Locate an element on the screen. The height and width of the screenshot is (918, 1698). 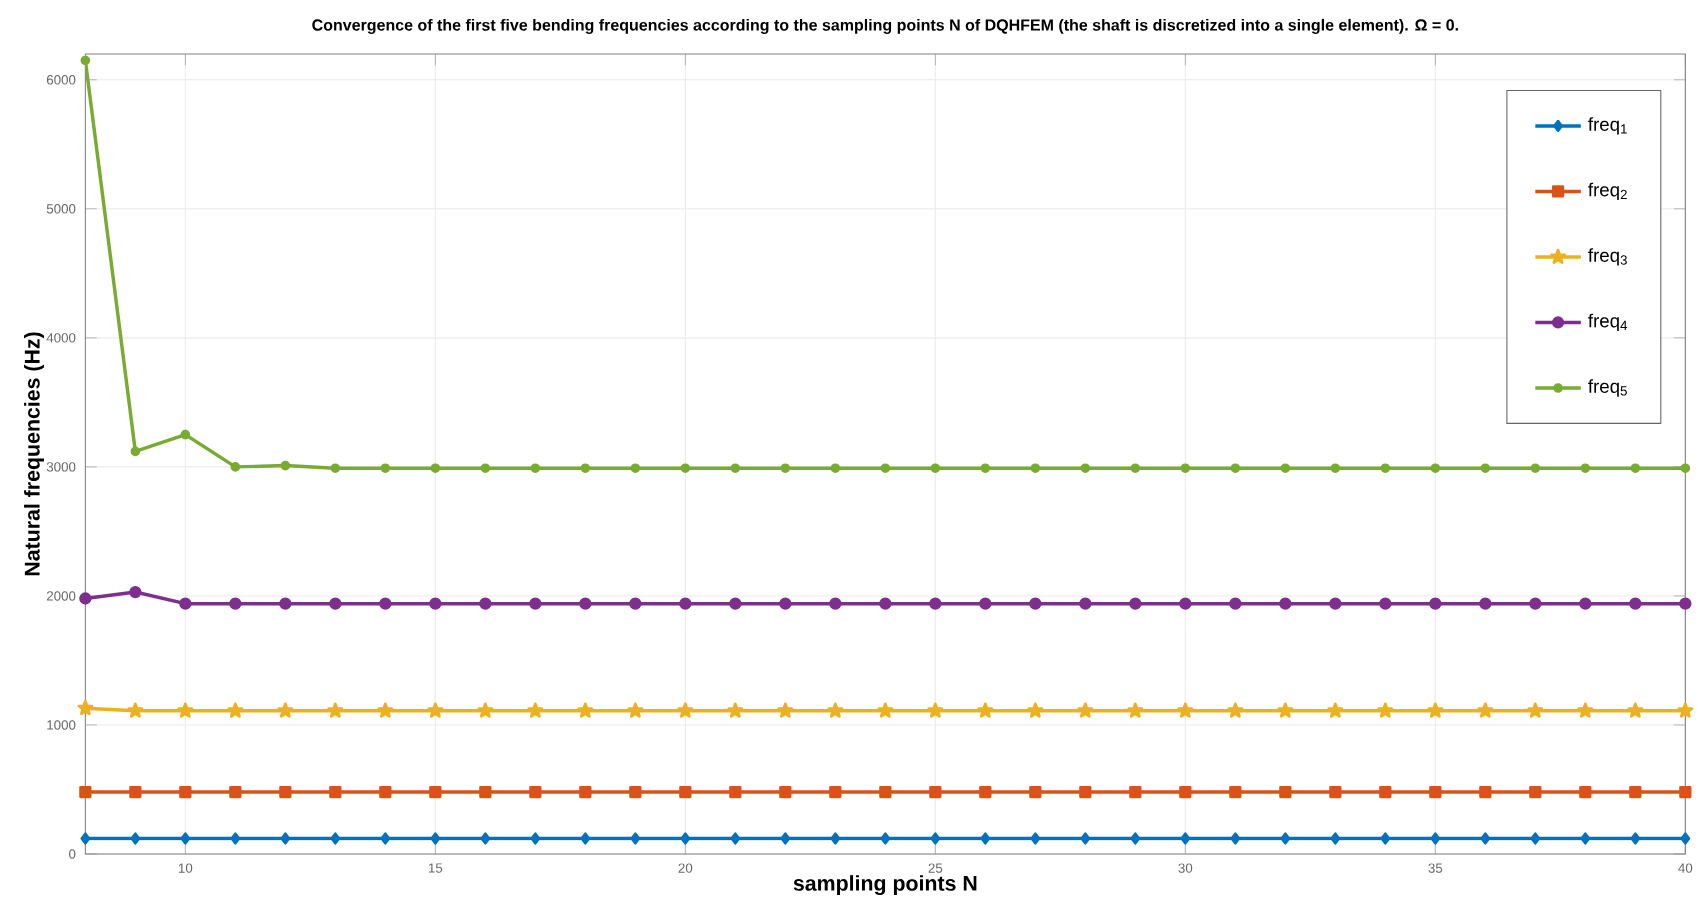
legend-label: freq$_{1}$ is located at coordinates (1607, 126).